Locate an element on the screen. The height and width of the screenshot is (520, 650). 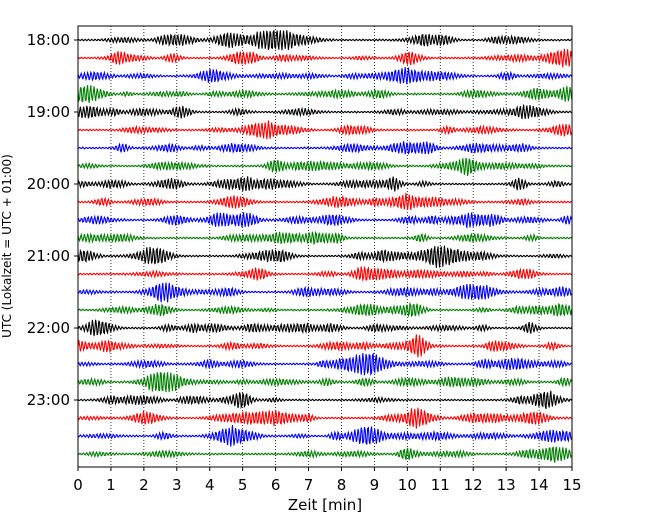
x-tick-label: 2 is located at coordinates (144, 485).